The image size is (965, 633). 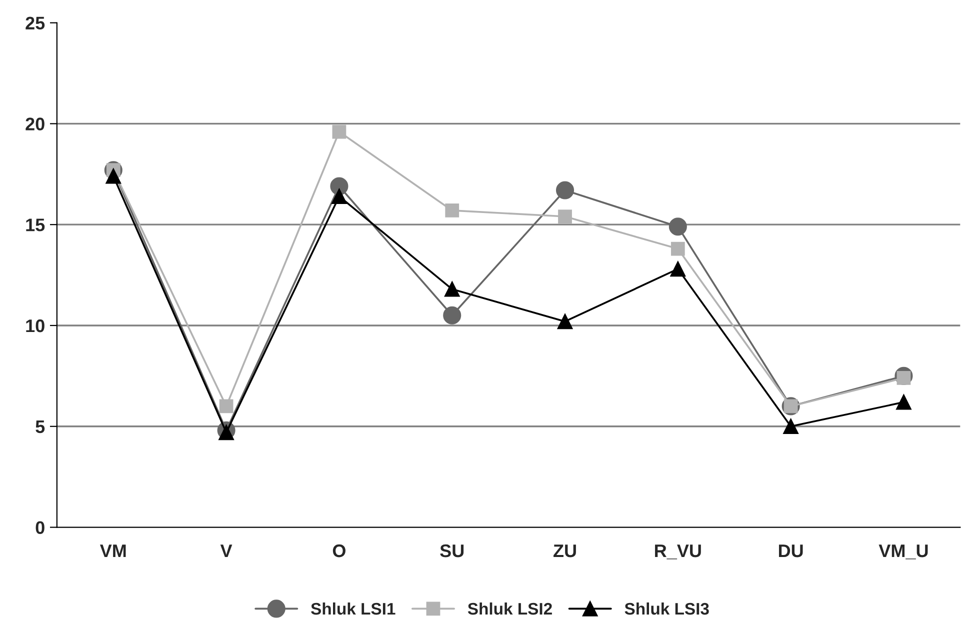 I want to click on x-tick-label: SU, so click(x=452, y=551).